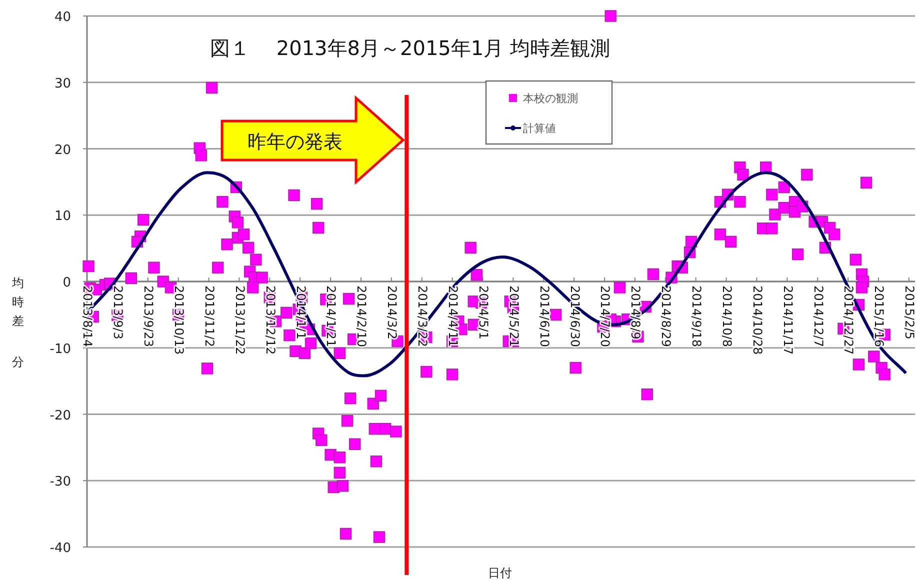  What do you see at coordinates (544, 317) in the screenshot?
I see `x-tick-label: 2014/6/10` at bounding box center [544, 317].